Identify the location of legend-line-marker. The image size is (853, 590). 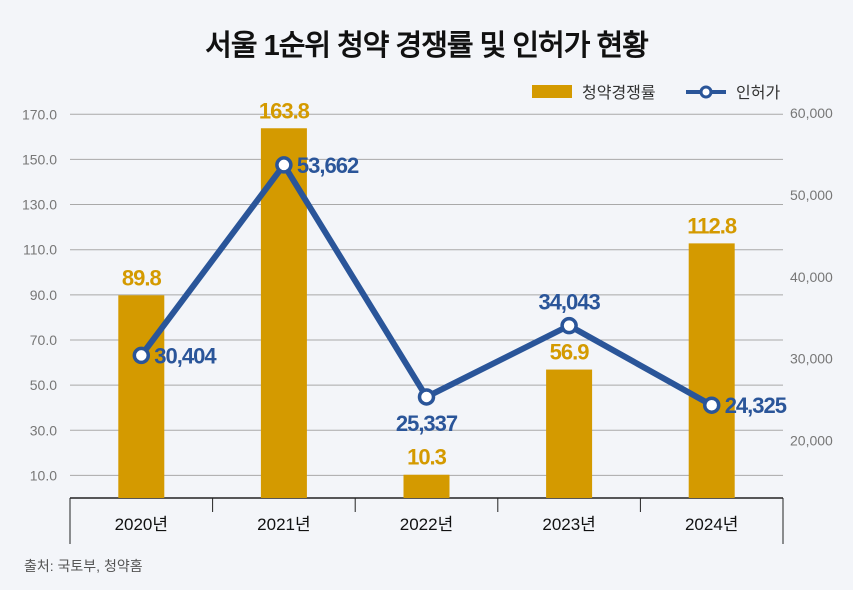
(706, 92).